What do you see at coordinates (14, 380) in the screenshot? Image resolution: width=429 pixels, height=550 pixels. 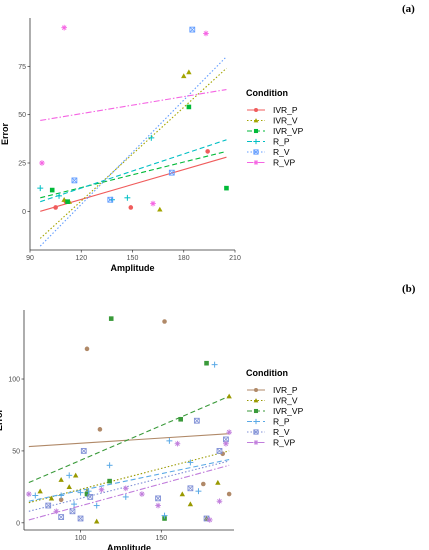 I see `y-tick-label: 100` at bounding box center [14, 380].